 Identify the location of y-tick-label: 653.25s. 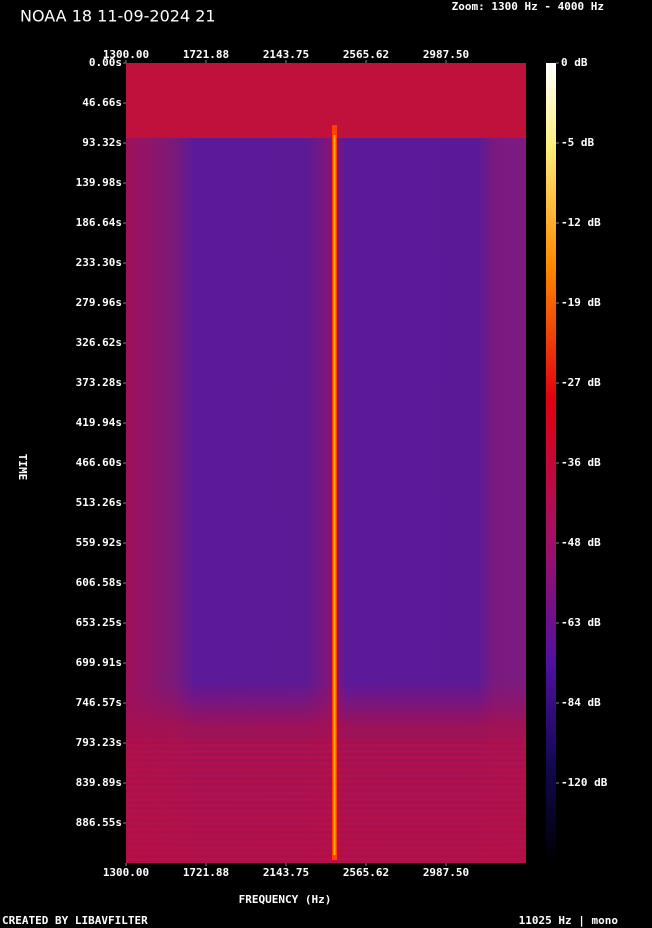
(99, 622).